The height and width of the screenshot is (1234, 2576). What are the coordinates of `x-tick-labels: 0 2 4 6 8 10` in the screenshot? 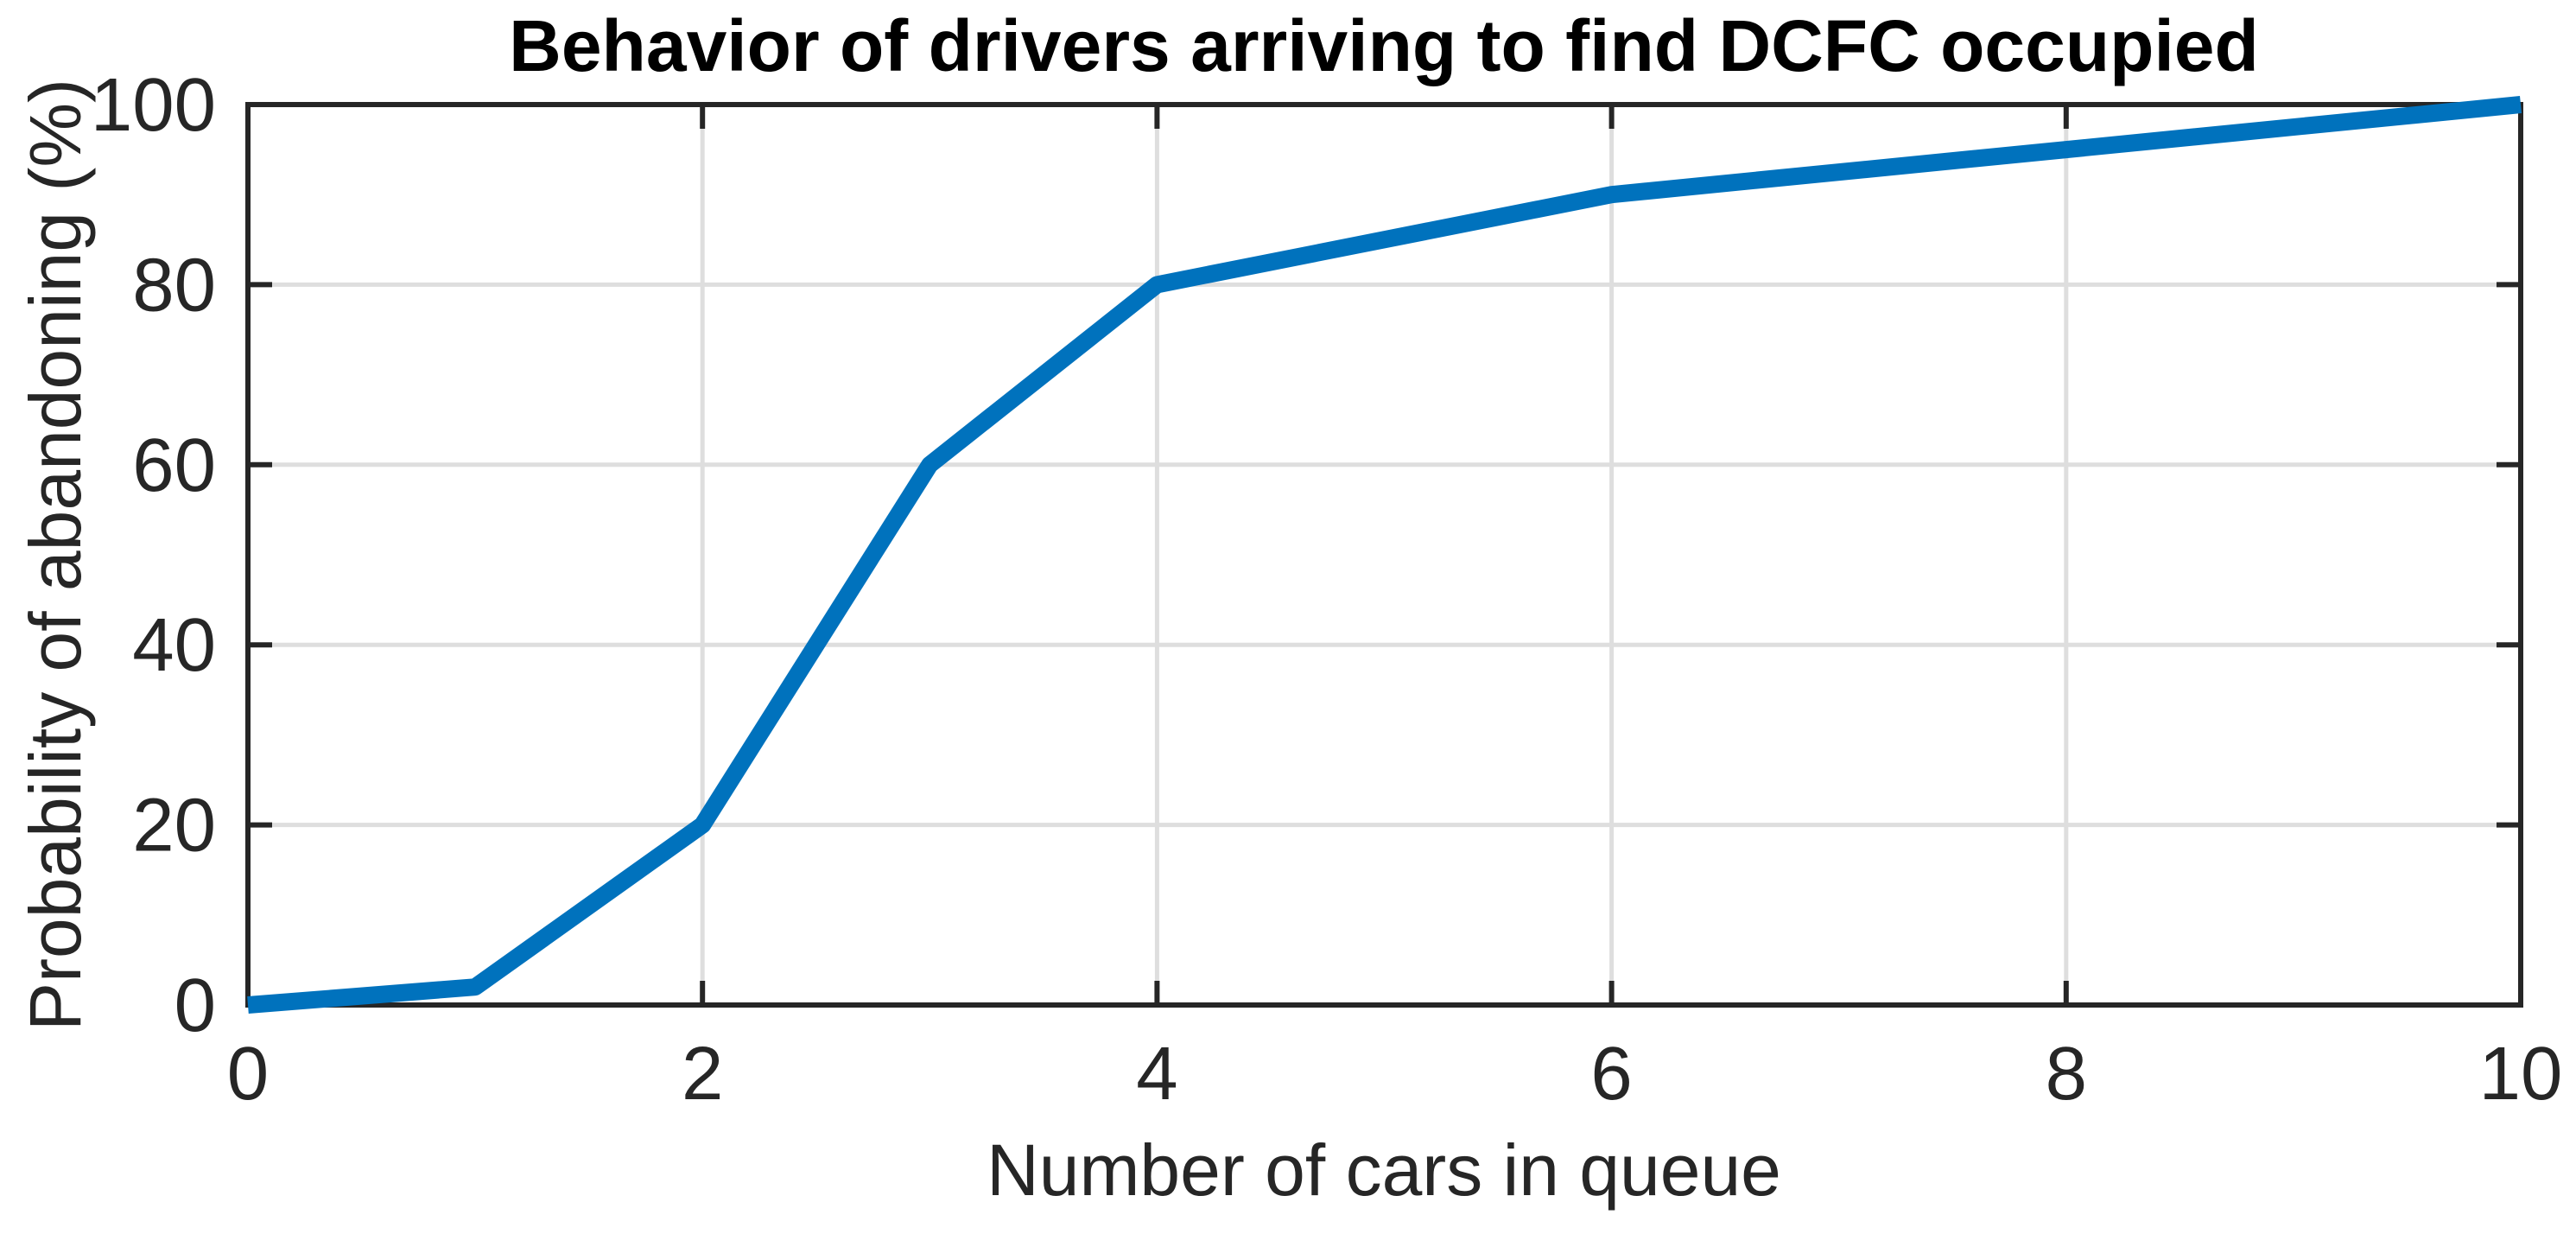 It's located at (1395, 1074).